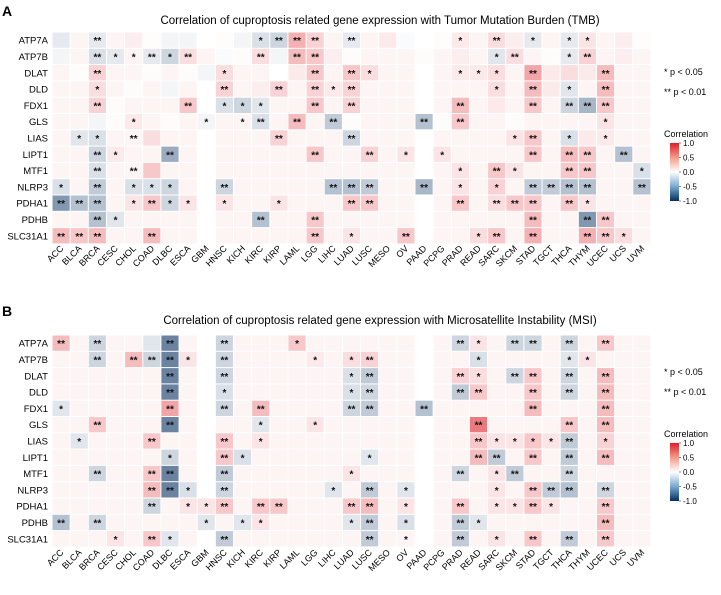  I want to click on significance-note: ** p < 0.01, so click(685, 92).